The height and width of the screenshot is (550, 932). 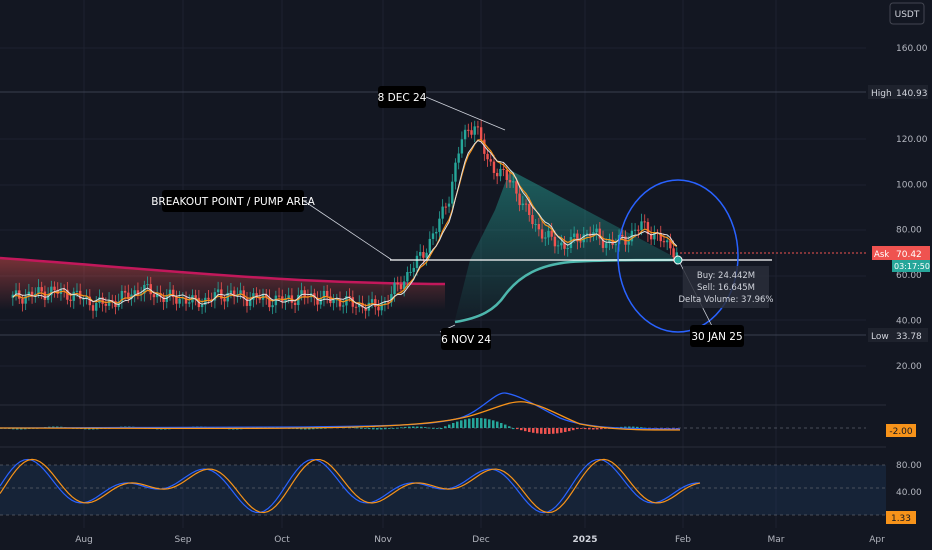 I want to click on low-badge-label: Low, so click(x=880, y=337).